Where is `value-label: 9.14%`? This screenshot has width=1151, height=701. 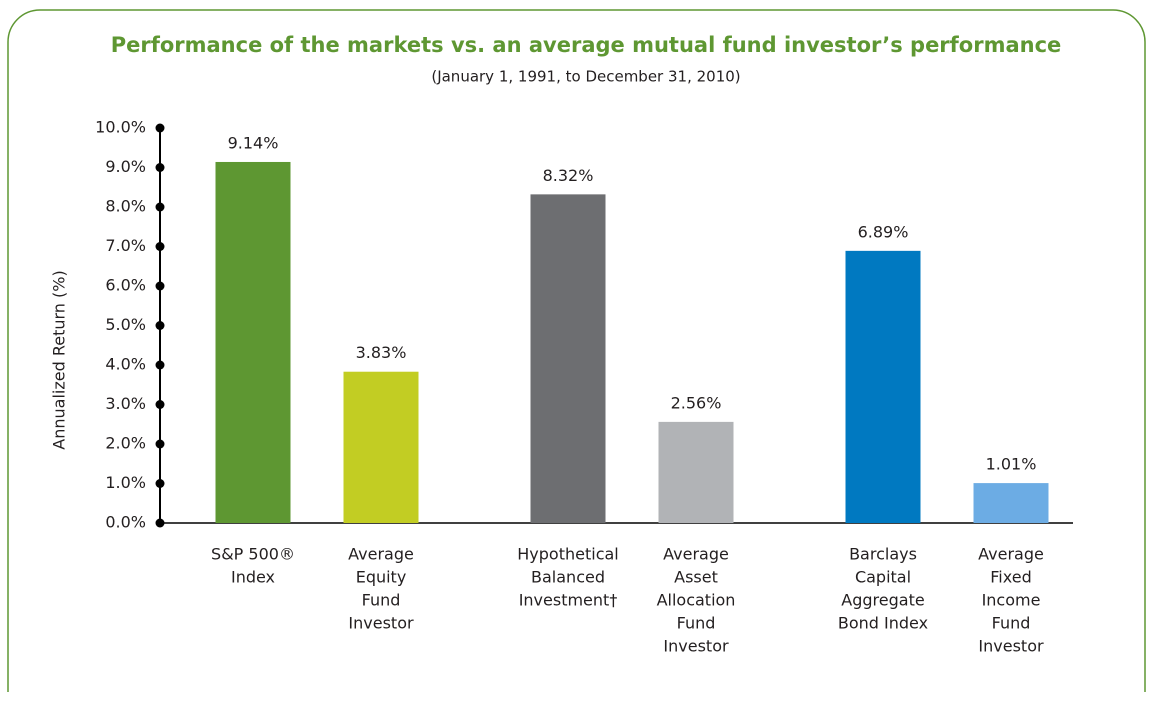
value-label: 9.14% is located at coordinates (253, 142).